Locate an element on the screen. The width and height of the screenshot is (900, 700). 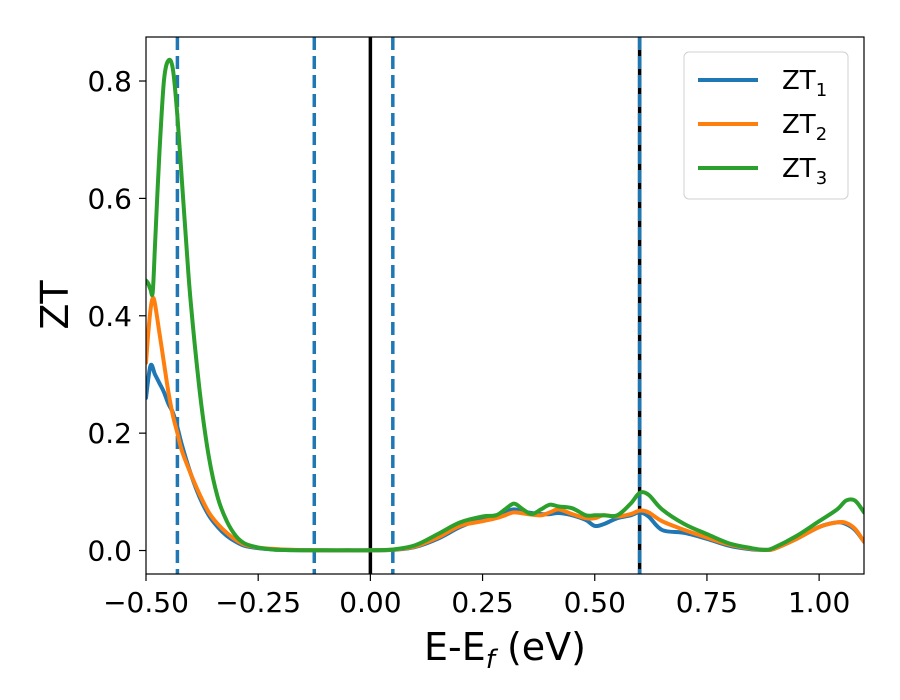
y-tick-label: 0.6 is located at coordinates (109, 198).